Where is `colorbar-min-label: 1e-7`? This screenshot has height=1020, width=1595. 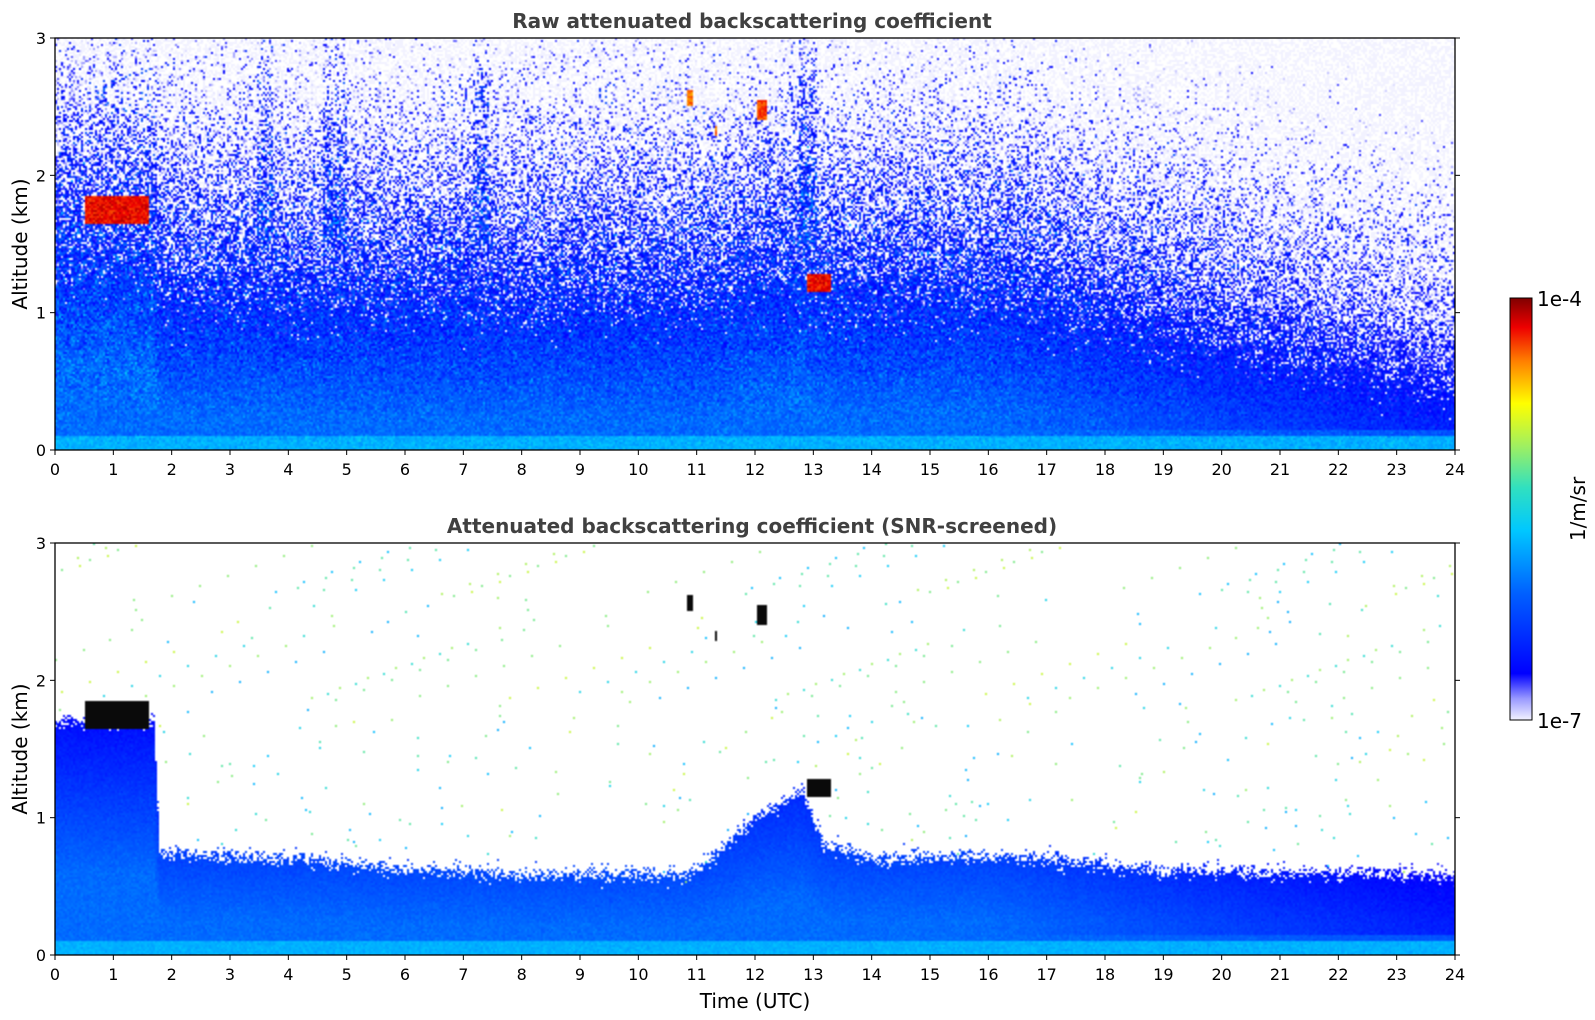 colorbar-min-label: 1e-7 is located at coordinates (1559, 721).